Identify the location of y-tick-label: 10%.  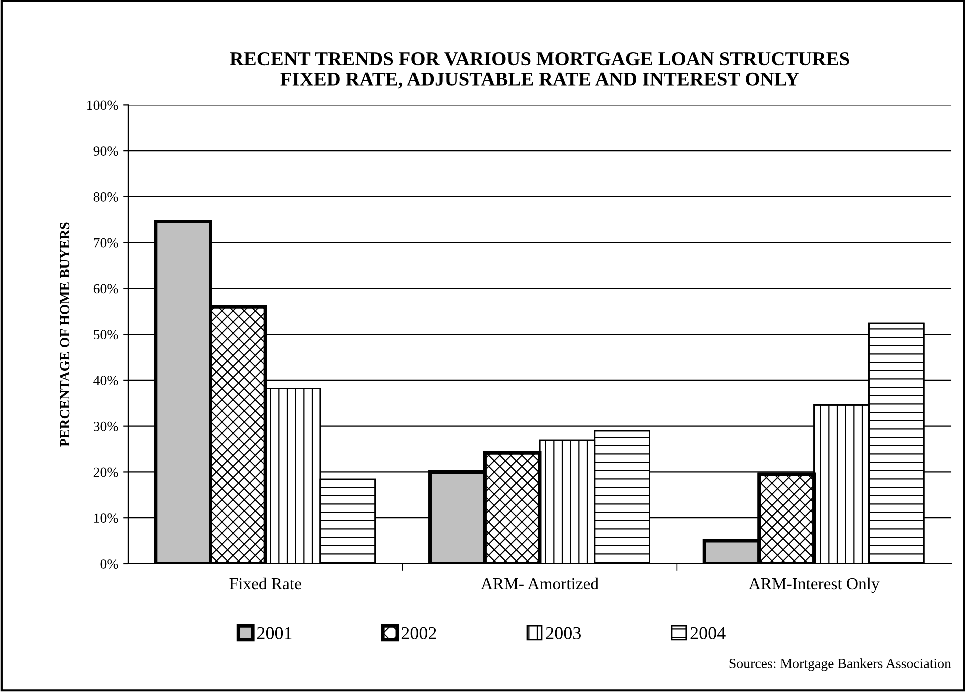
(106, 519).